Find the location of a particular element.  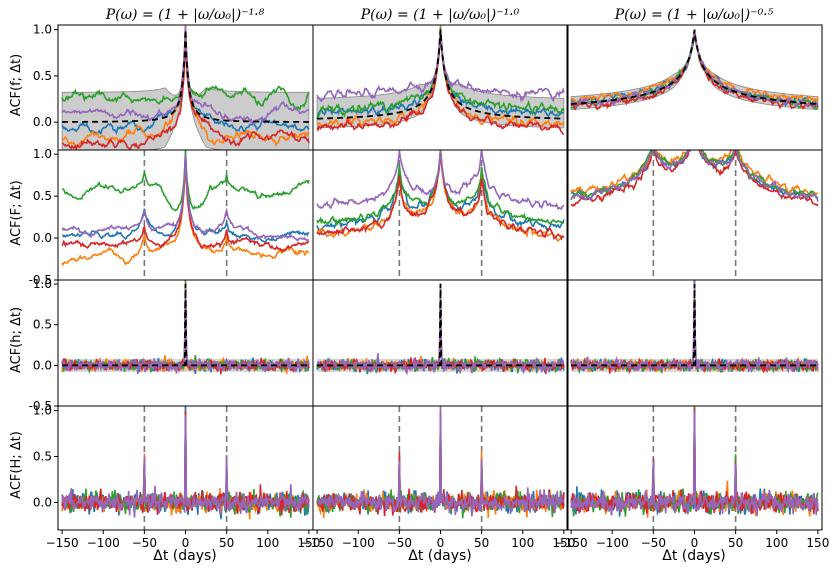

panel-r4-c3: −150 −100 −50 0 50 100 150 is located at coordinates (692, 477).